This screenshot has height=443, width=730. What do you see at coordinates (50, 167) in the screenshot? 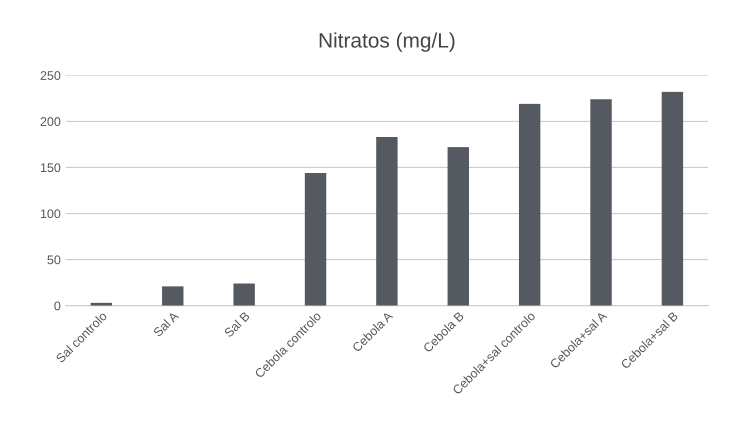
I see `y-tick-label: 150` at bounding box center [50, 167].